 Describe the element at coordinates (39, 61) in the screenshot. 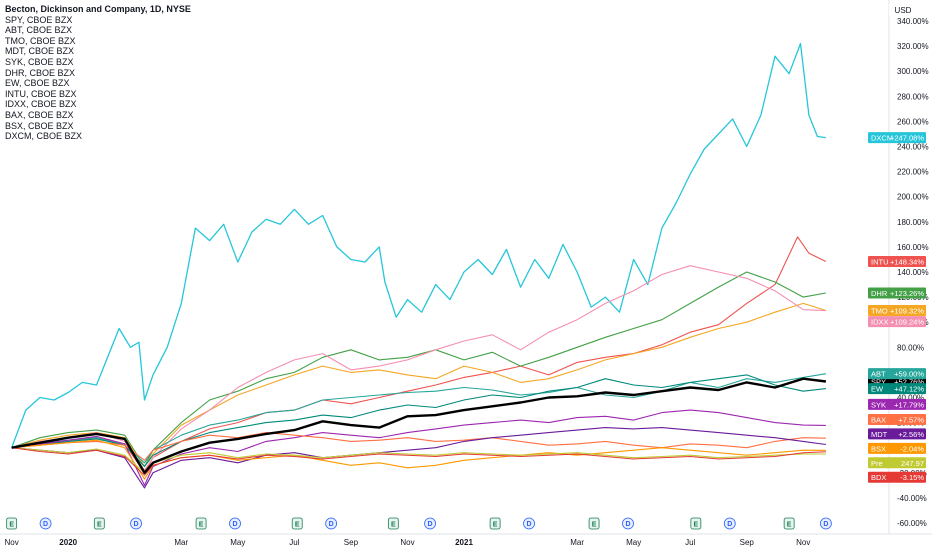

I see `legend-item: SYK, CBOE BZX` at that location.